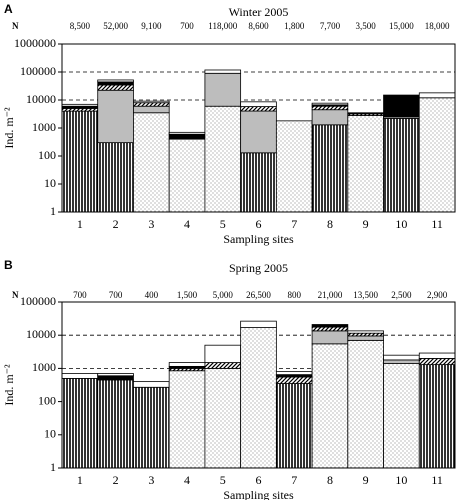  What do you see at coordinates (9, 385) in the screenshot?
I see `y-axis-label: Ind. m⁻²` at bounding box center [9, 385].